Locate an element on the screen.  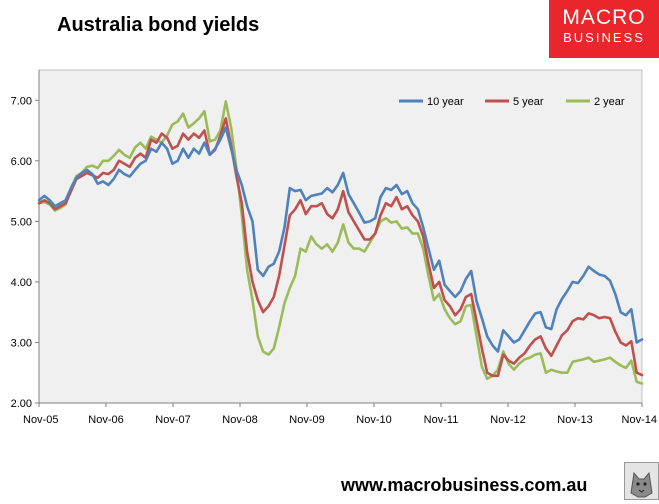
page-title: Australia bond yields is located at coordinates (158, 25).